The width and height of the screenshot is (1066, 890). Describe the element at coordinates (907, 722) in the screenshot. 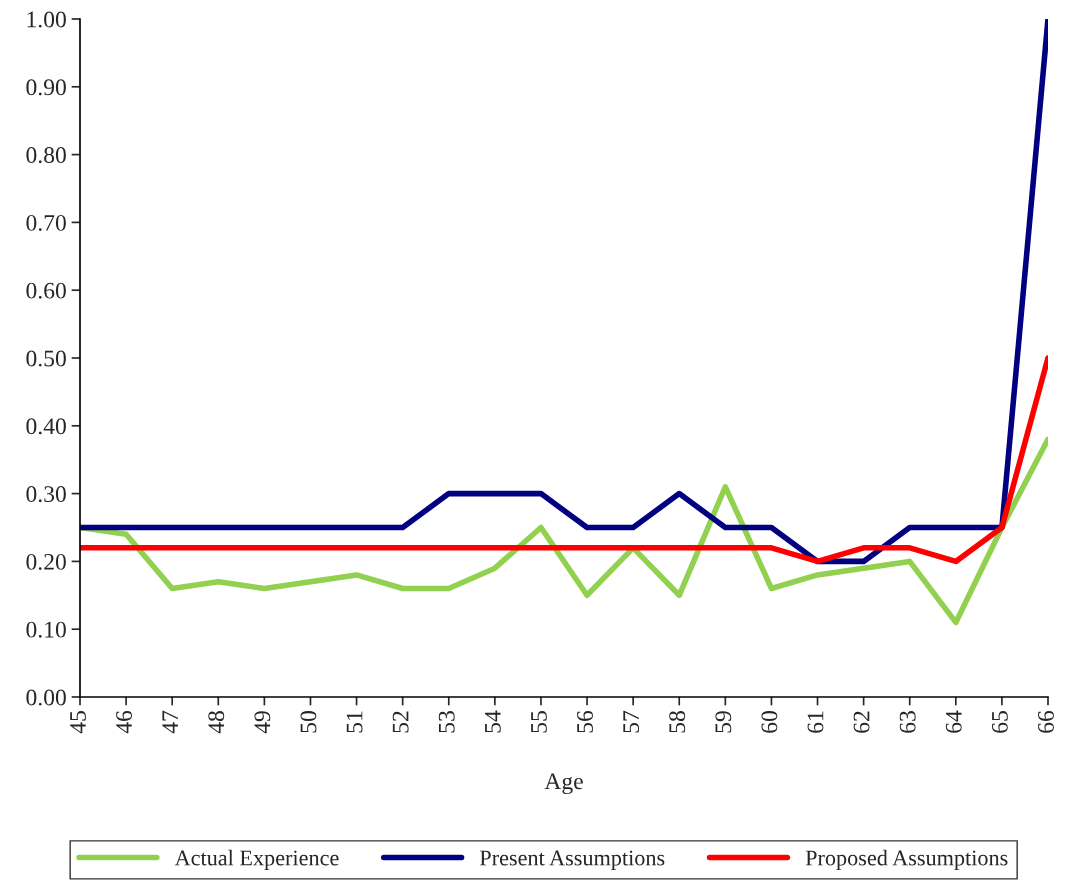

I see `x-tick-label: 63` at that location.